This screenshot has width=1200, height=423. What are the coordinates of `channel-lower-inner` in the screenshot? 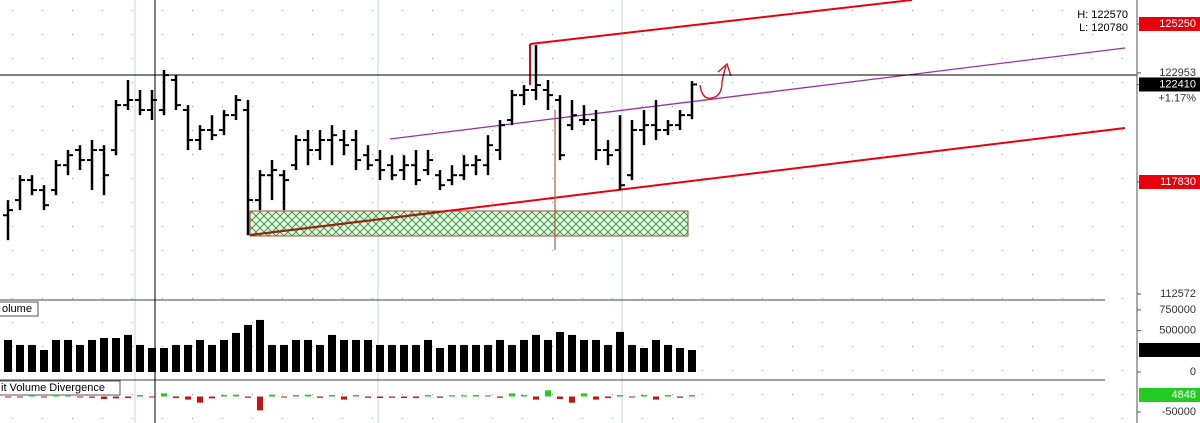 It's located at (345, 223).